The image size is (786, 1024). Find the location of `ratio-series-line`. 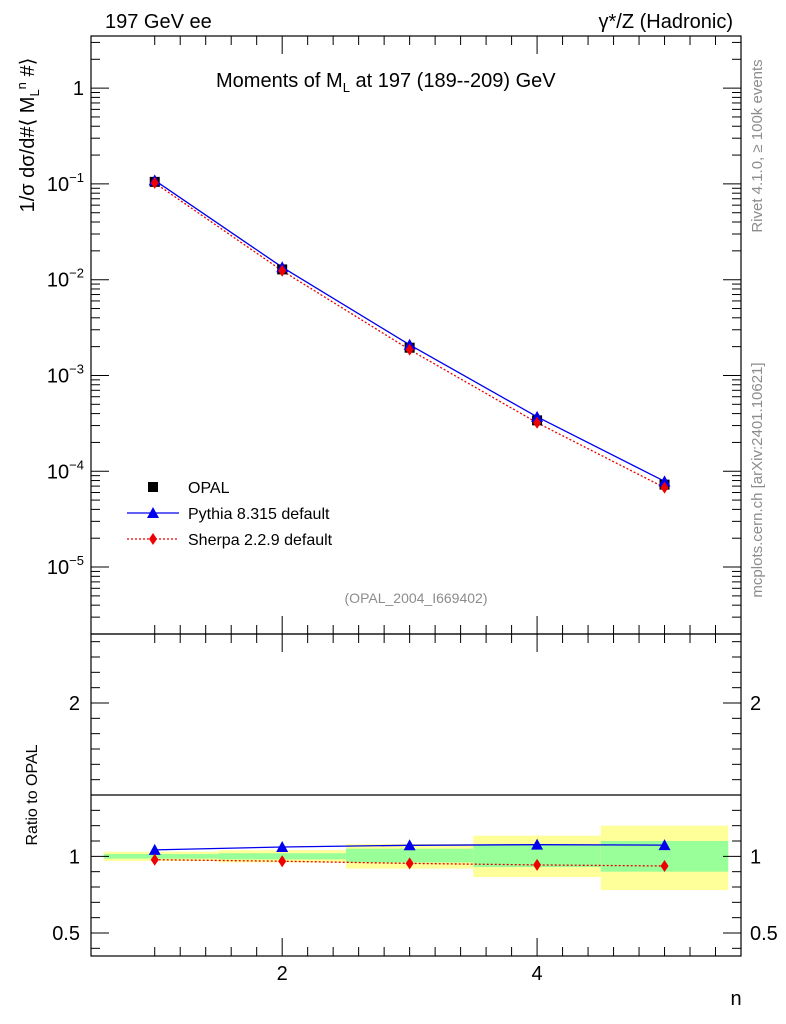

ratio-series-line is located at coordinates (409, 863).